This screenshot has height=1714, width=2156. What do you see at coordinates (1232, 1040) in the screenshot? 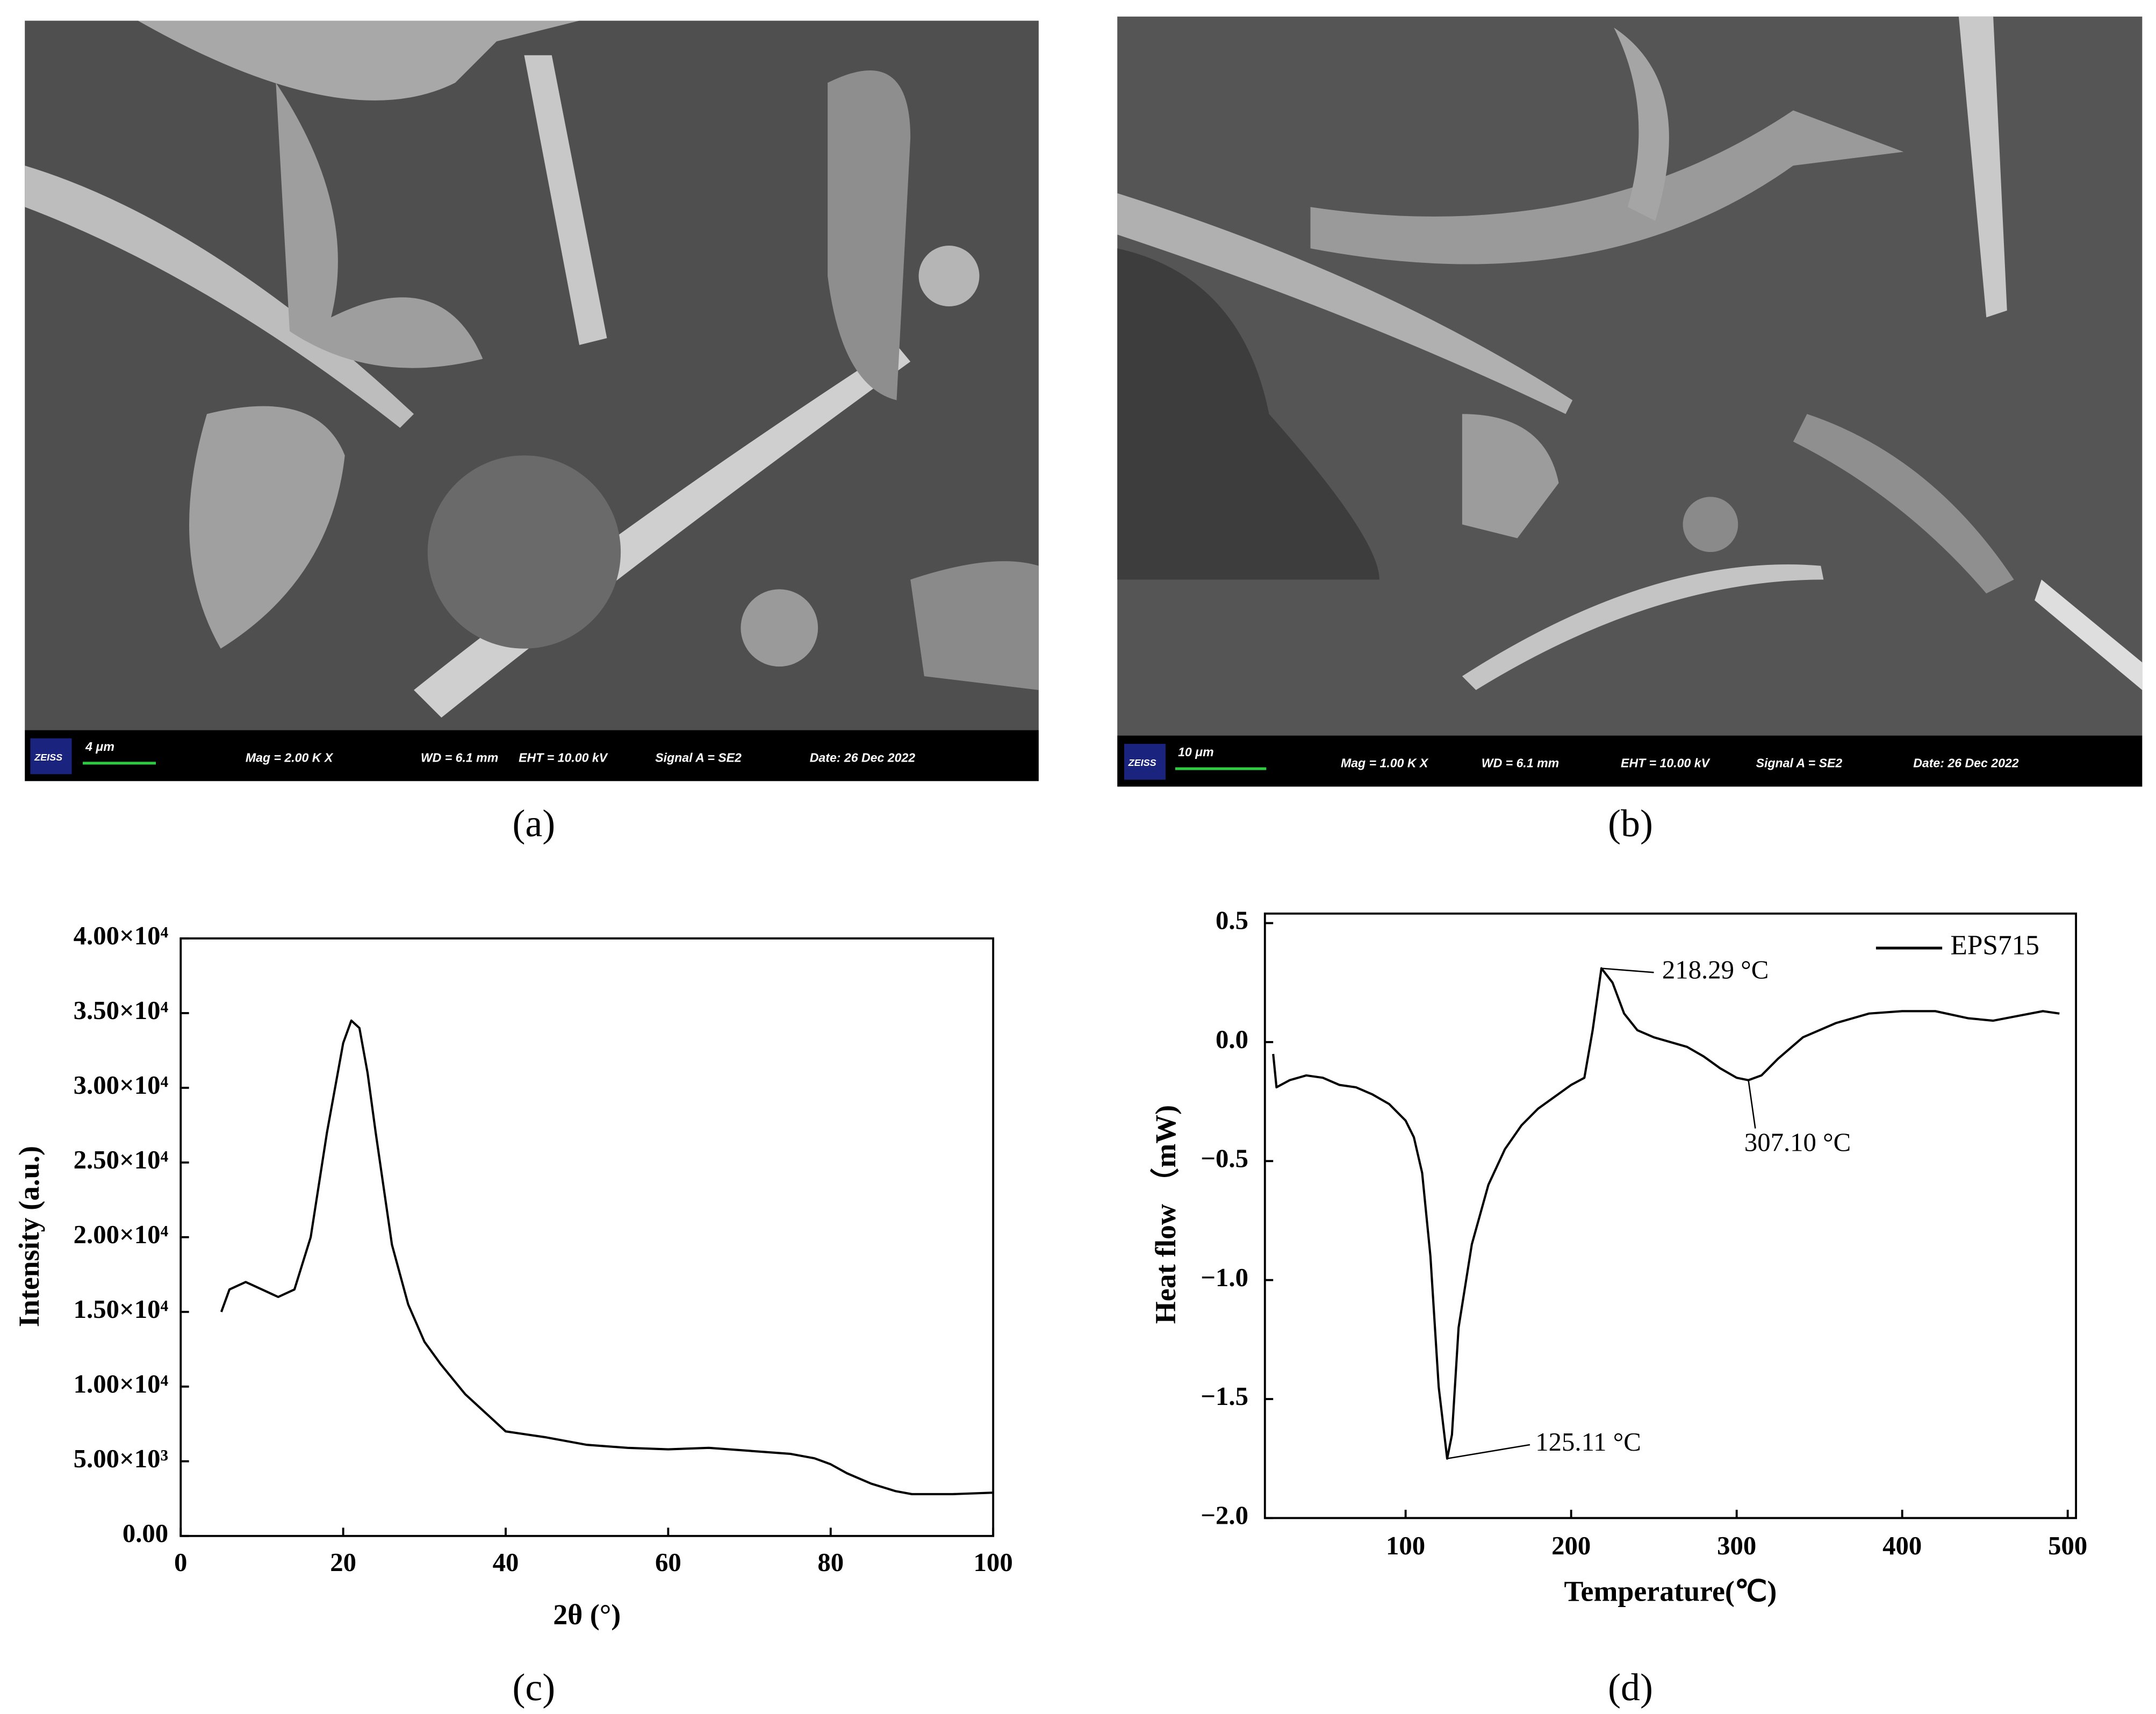
I see `y-tick-label: 0.0` at bounding box center [1232, 1040].